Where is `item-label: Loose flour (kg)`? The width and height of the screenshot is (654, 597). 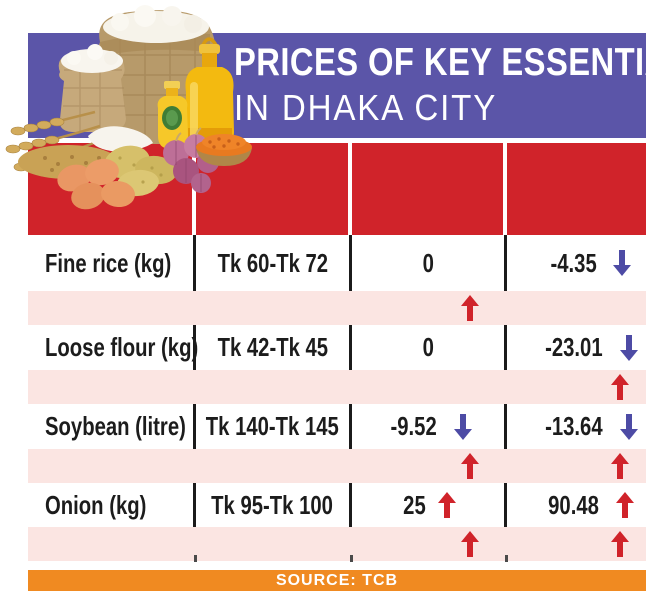 item-label: Loose flour (kg) is located at coordinates (122, 347).